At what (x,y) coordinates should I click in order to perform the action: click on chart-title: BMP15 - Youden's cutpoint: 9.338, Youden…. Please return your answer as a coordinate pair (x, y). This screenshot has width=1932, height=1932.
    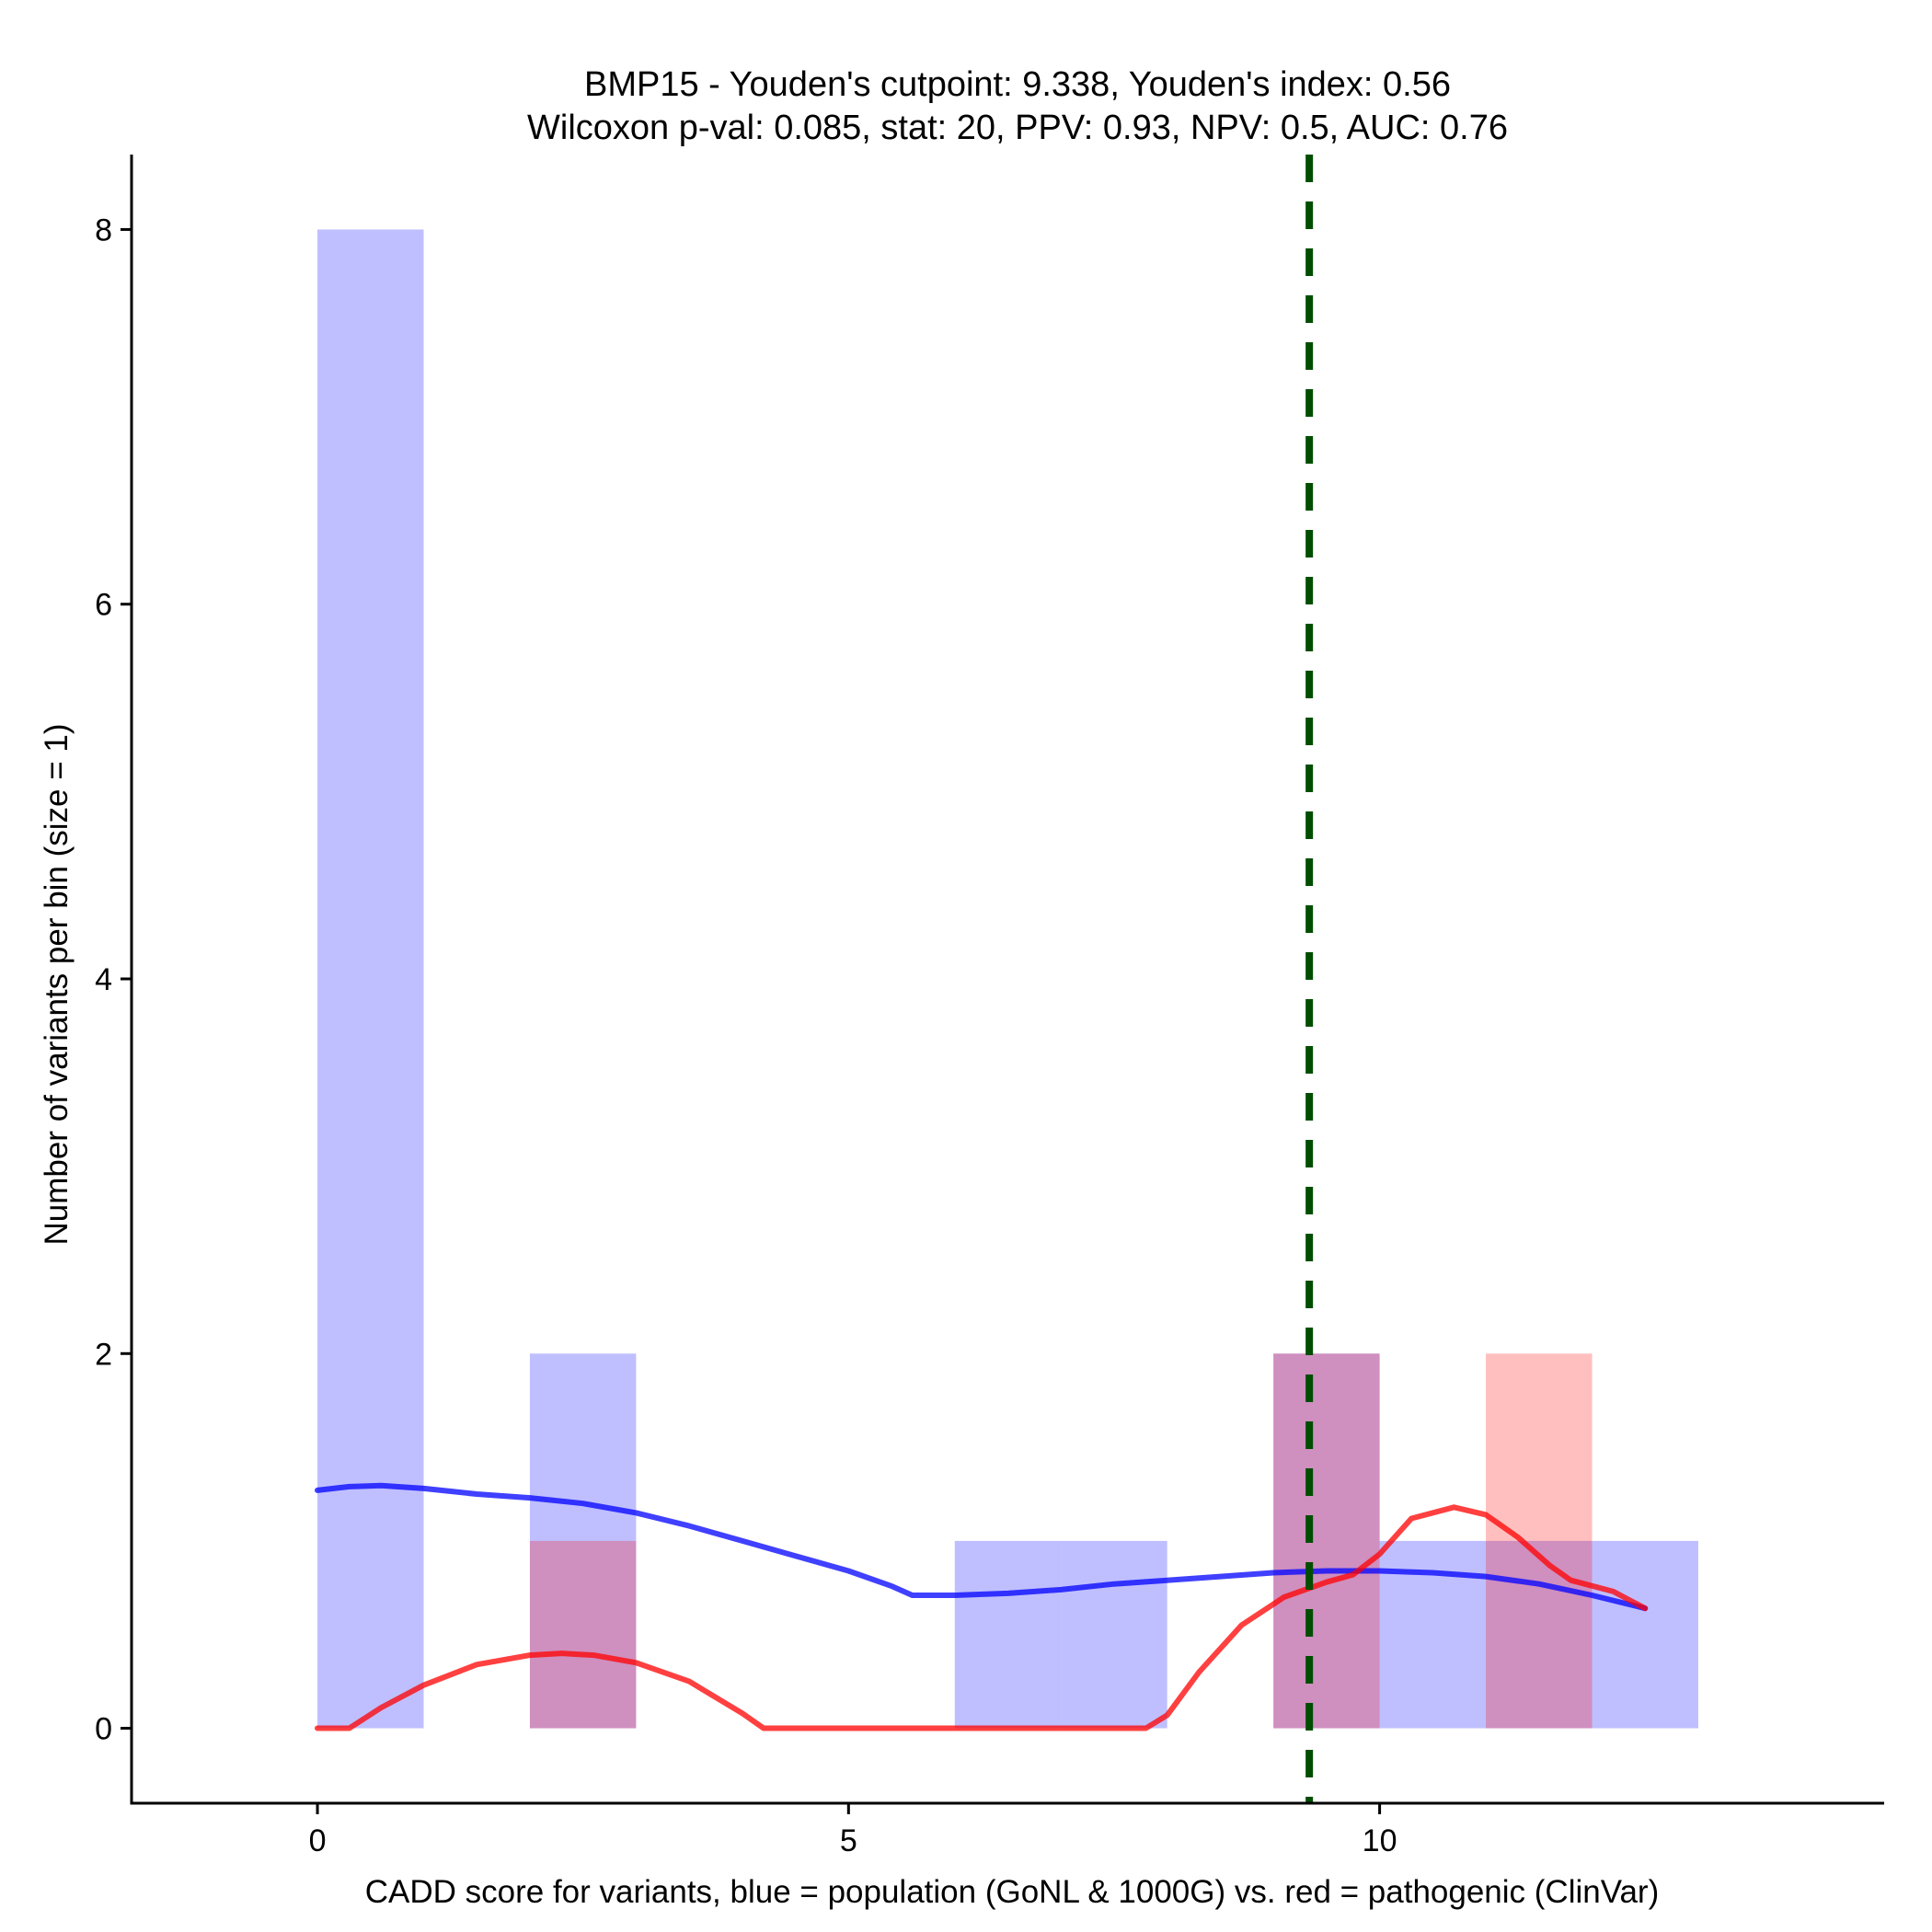
    Looking at the image, I should click on (1018, 84).